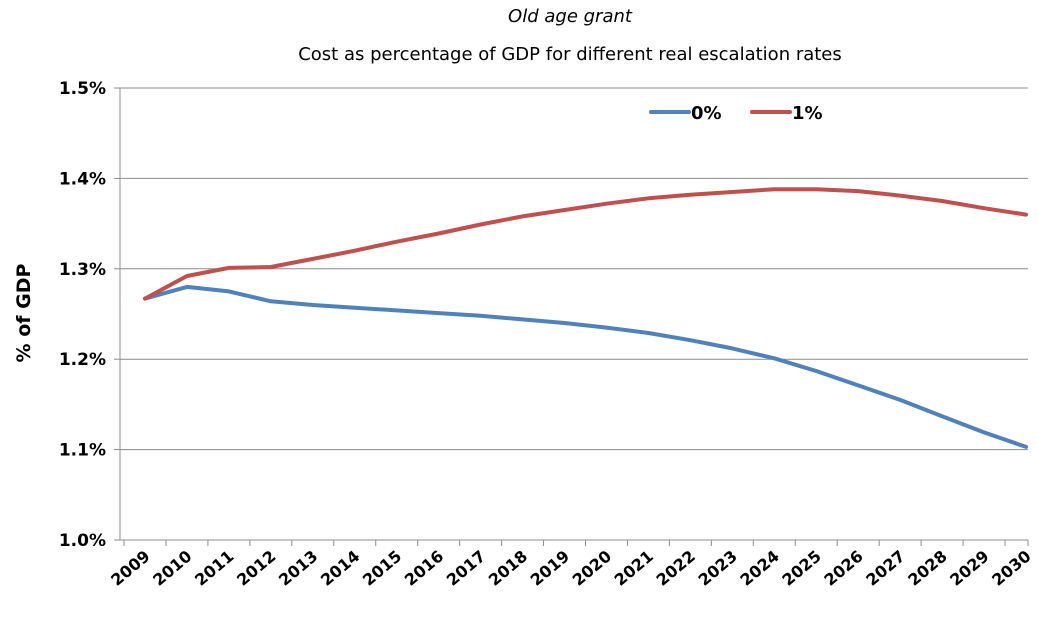 This screenshot has height=618, width=1038. What do you see at coordinates (508, 568) in the screenshot?
I see `x-tick-label: 2018` at bounding box center [508, 568].